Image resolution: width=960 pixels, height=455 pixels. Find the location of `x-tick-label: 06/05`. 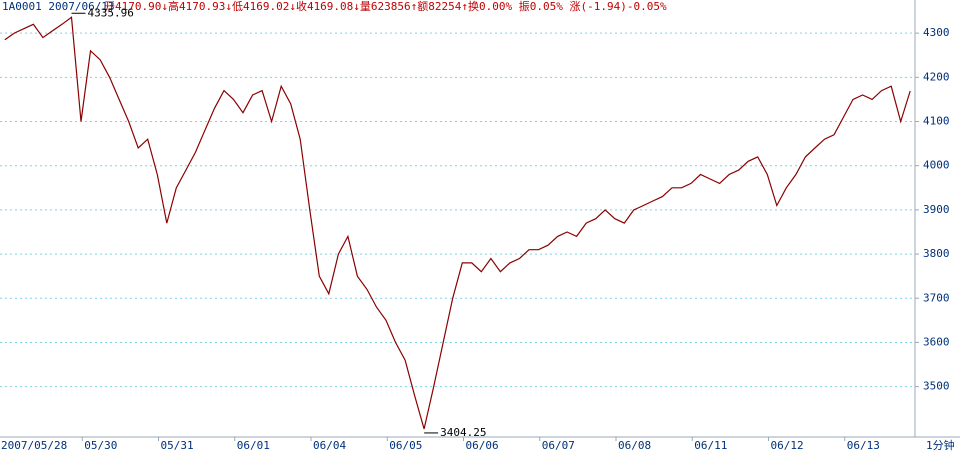

x-tick-label: 06/05 is located at coordinates (405, 445).